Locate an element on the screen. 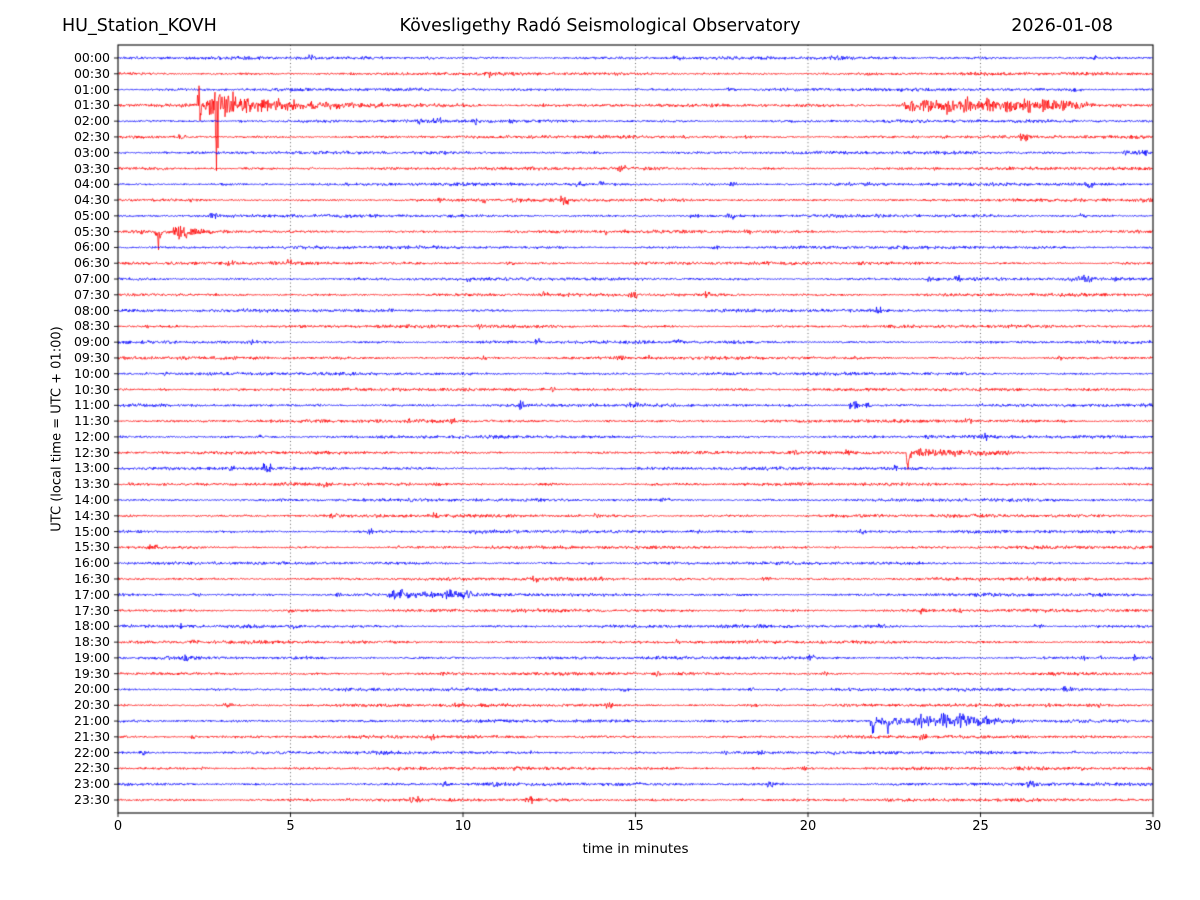  y-tick-label: 08:30 is located at coordinates (91, 326).